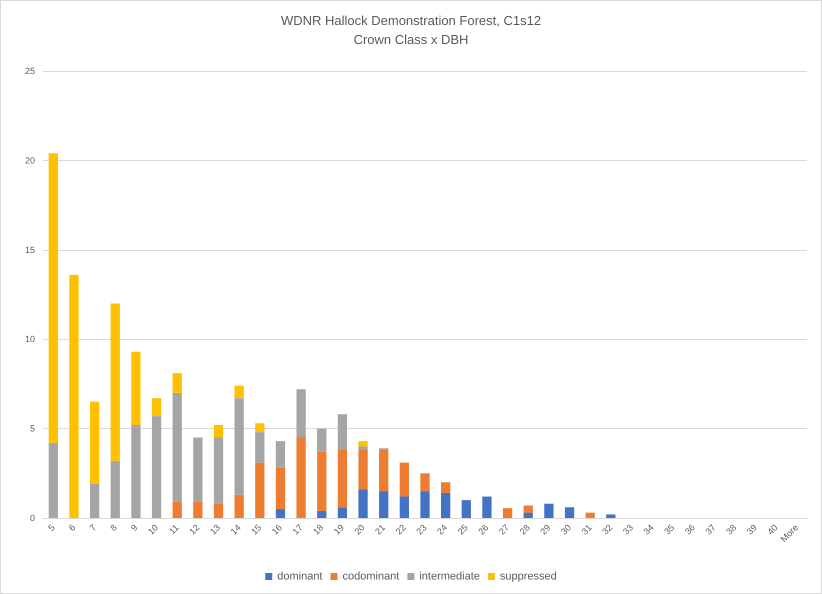 Image resolution: width=822 pixels, height=594 pixels. What do you see at coordinates (689, 529) in the screenshot?
I see `x-tick-label: 36` at bounding box center [689, 529].